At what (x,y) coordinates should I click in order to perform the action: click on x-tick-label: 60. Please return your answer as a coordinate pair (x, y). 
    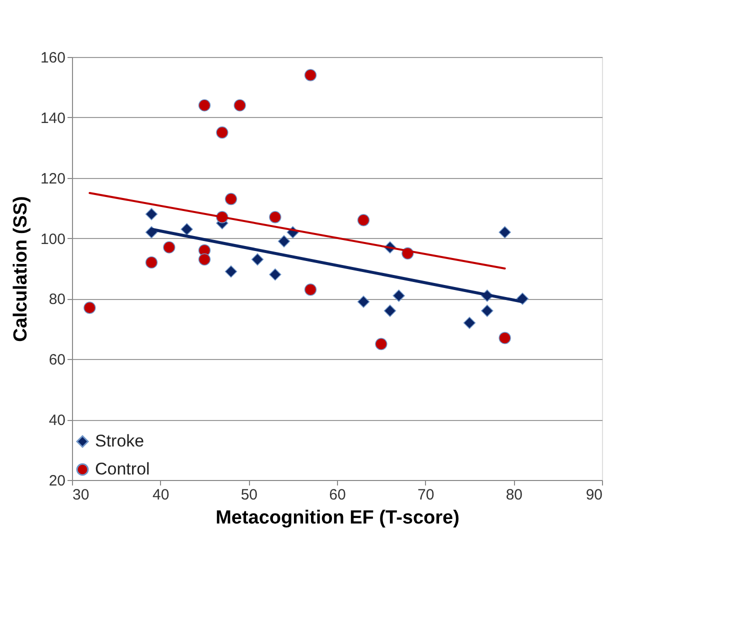
    Looking at the image, I should click on (337, 495).